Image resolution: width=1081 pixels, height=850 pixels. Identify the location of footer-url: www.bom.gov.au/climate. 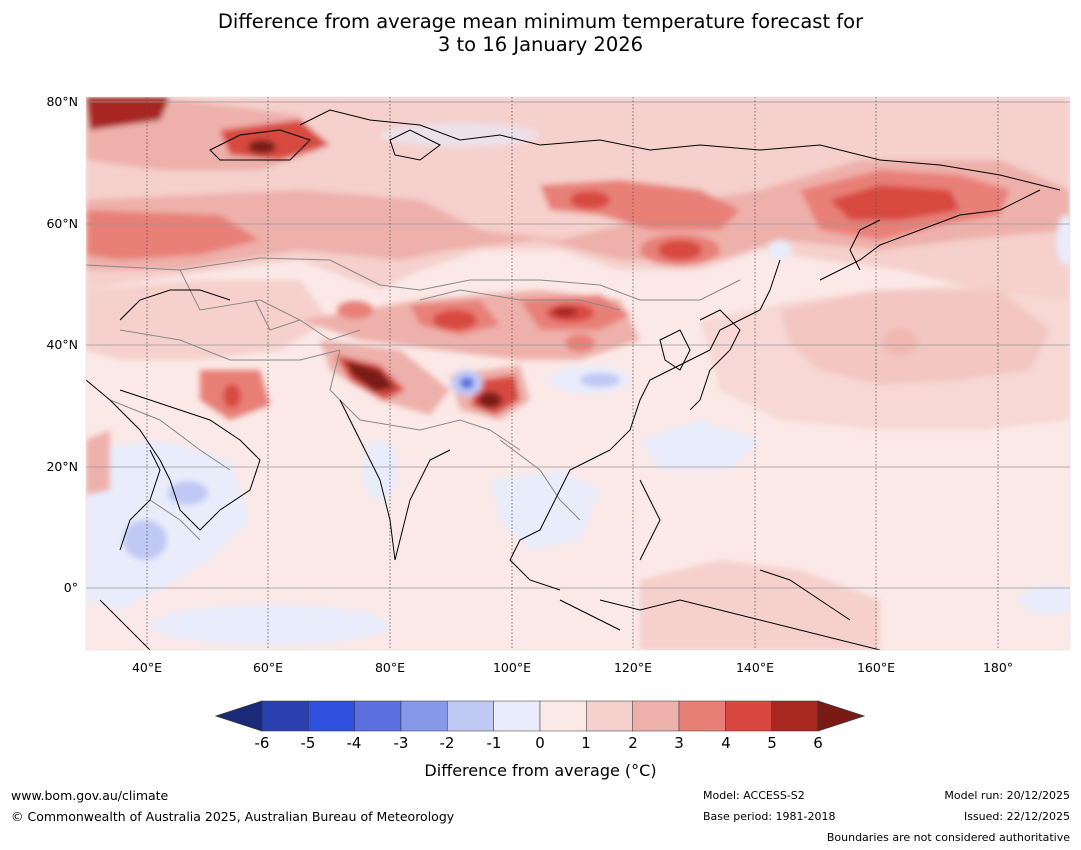
(90, 795).